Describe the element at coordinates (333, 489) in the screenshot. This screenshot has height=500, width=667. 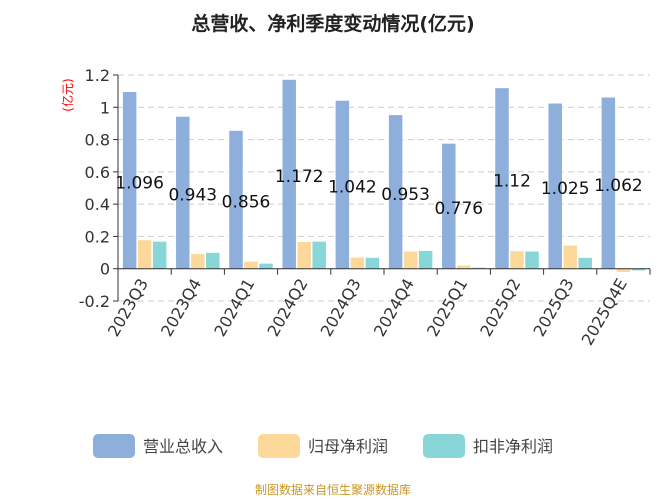
I see `source-note: 制图数据来自恒生聚源数据库` at that location.